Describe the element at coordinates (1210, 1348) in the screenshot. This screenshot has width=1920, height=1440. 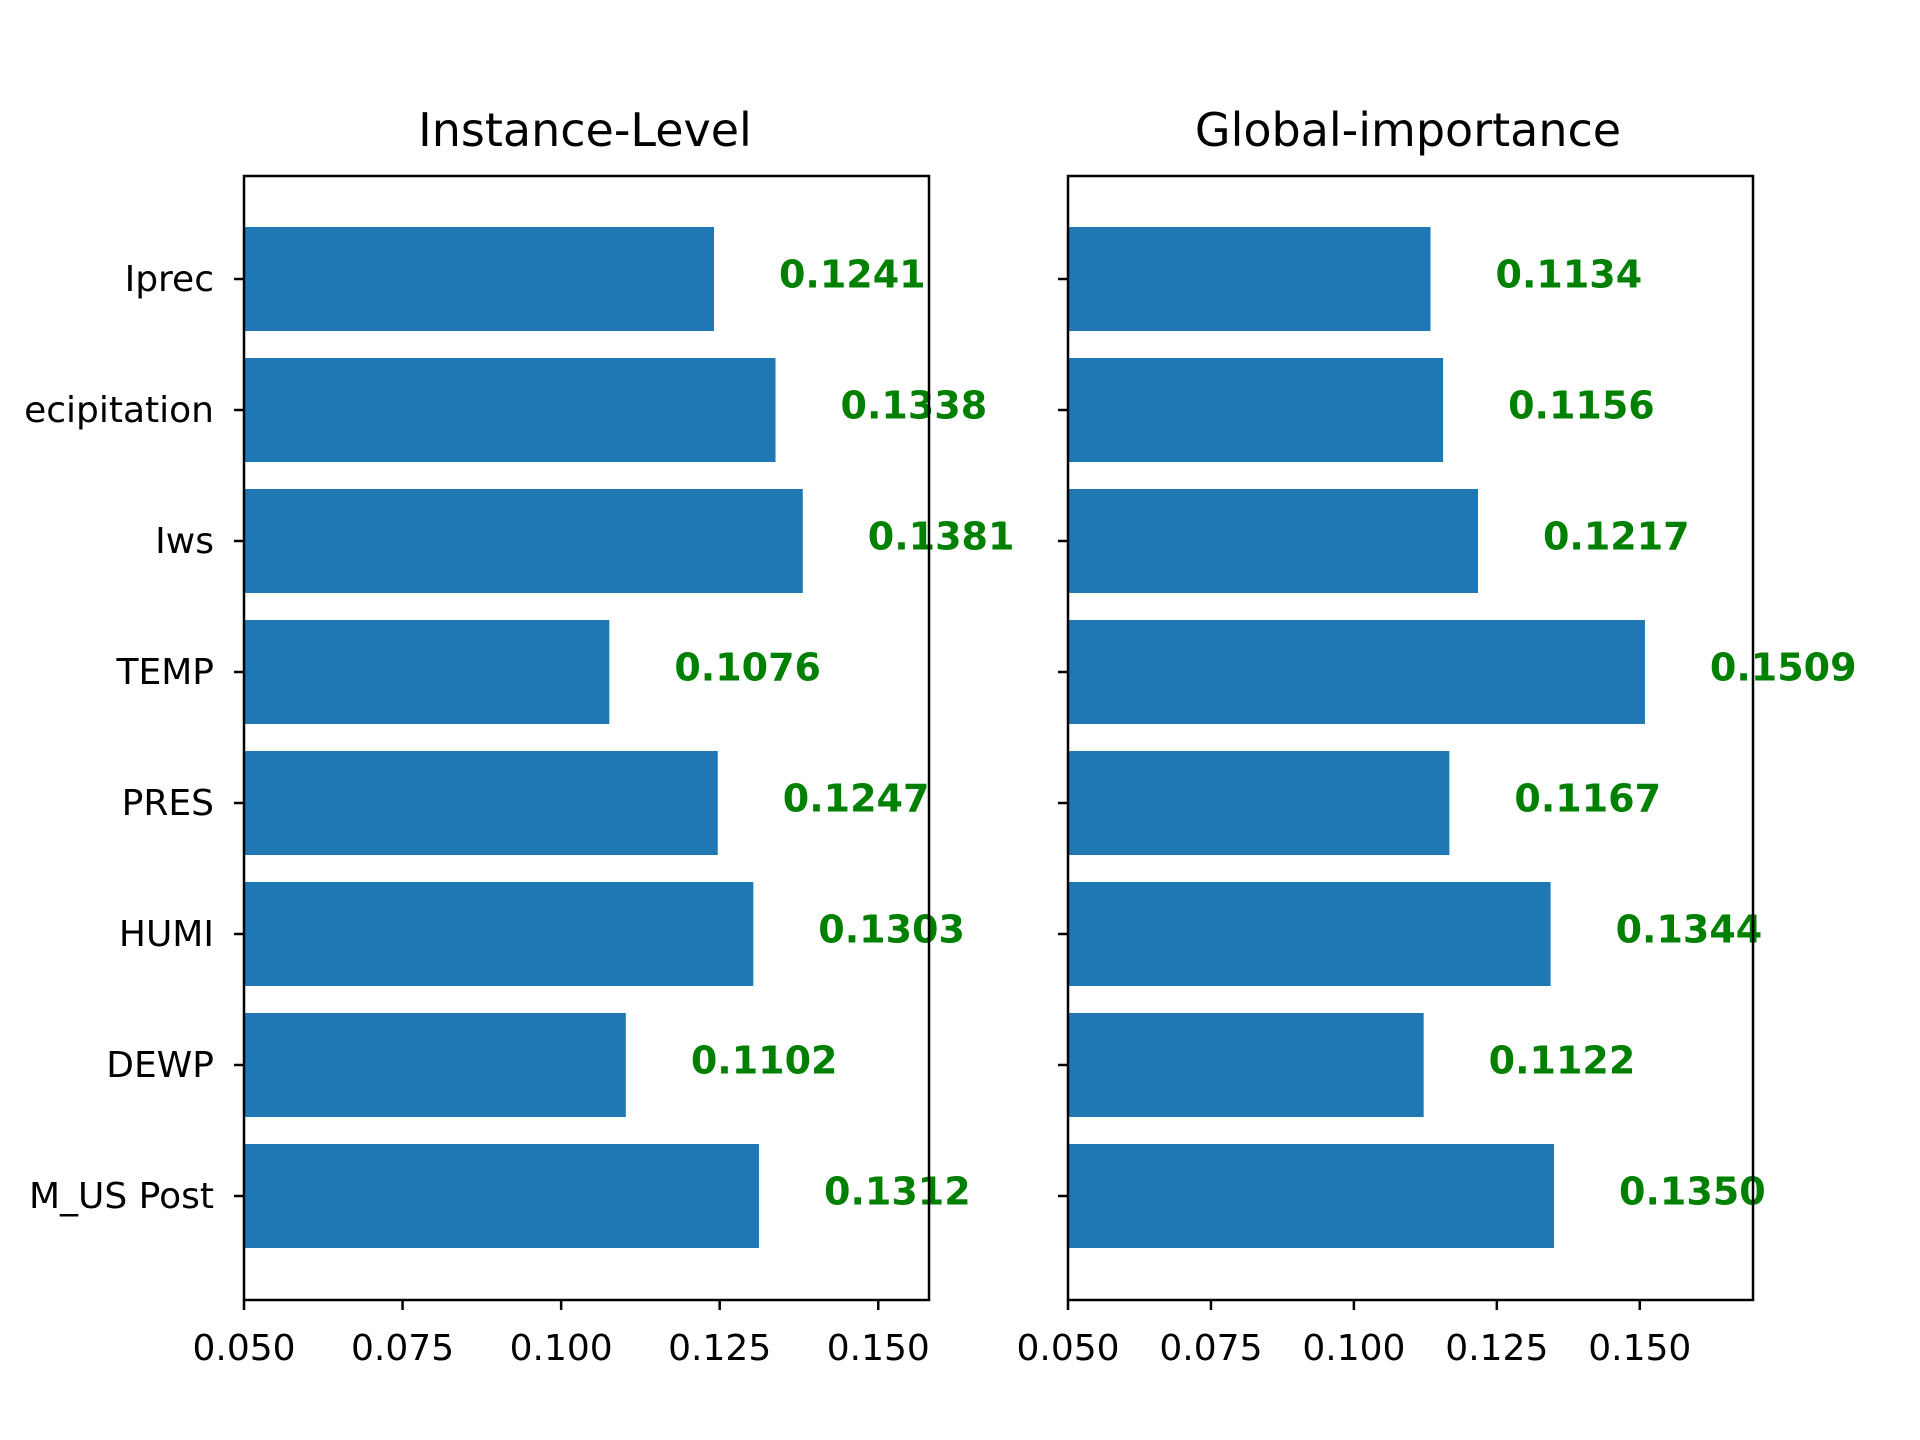
I see `global-x-tick-label: 0.075` at that location.